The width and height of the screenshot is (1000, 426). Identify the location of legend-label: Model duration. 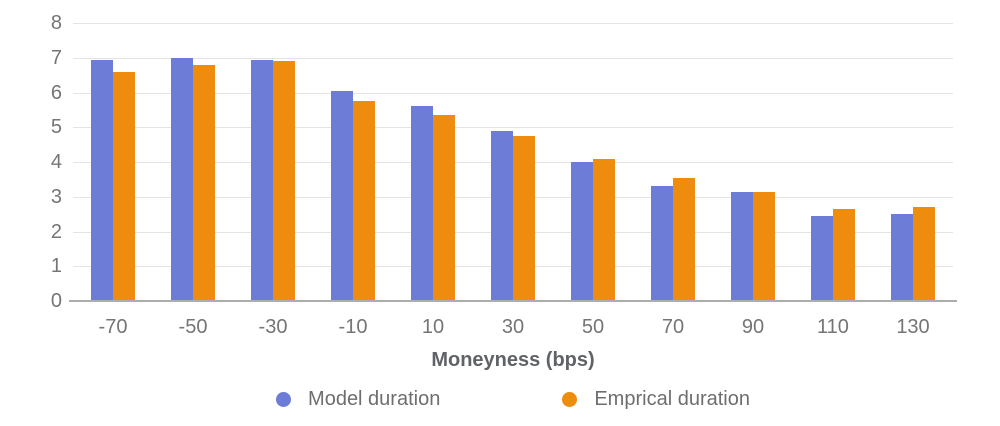
(374, 399).